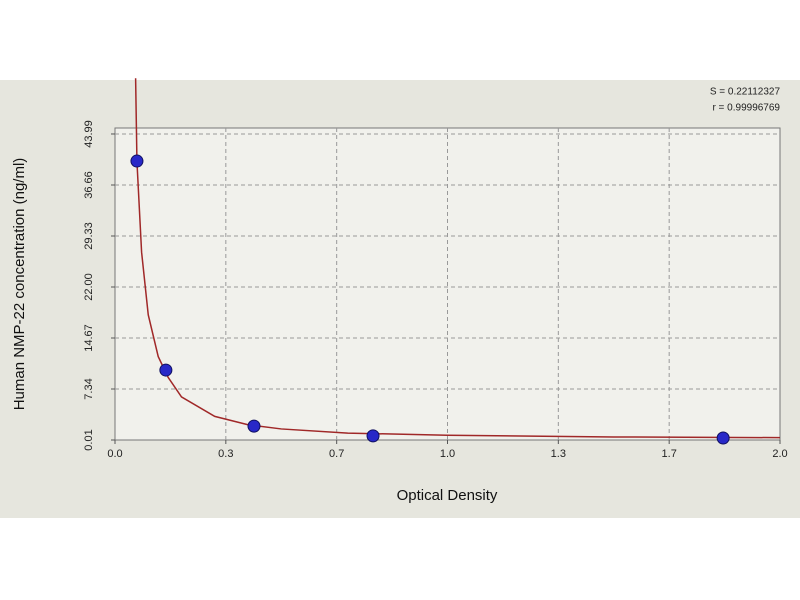  What do you see at coordinates (779, 454) in the screenshot?
I see `x-tick-label: 2.0` at bounding box center [779, 454].